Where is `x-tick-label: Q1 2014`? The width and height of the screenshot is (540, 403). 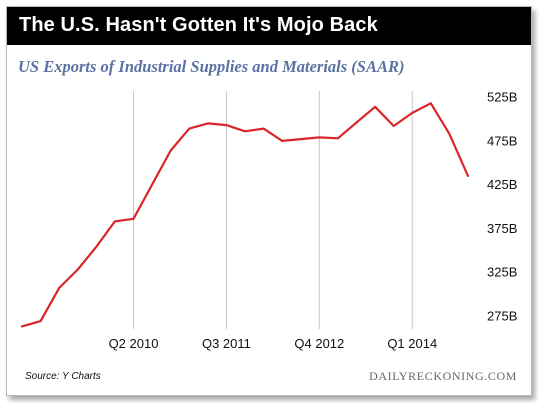
x-tick-label: Q1 2014 is located at coordinates (412, 343).